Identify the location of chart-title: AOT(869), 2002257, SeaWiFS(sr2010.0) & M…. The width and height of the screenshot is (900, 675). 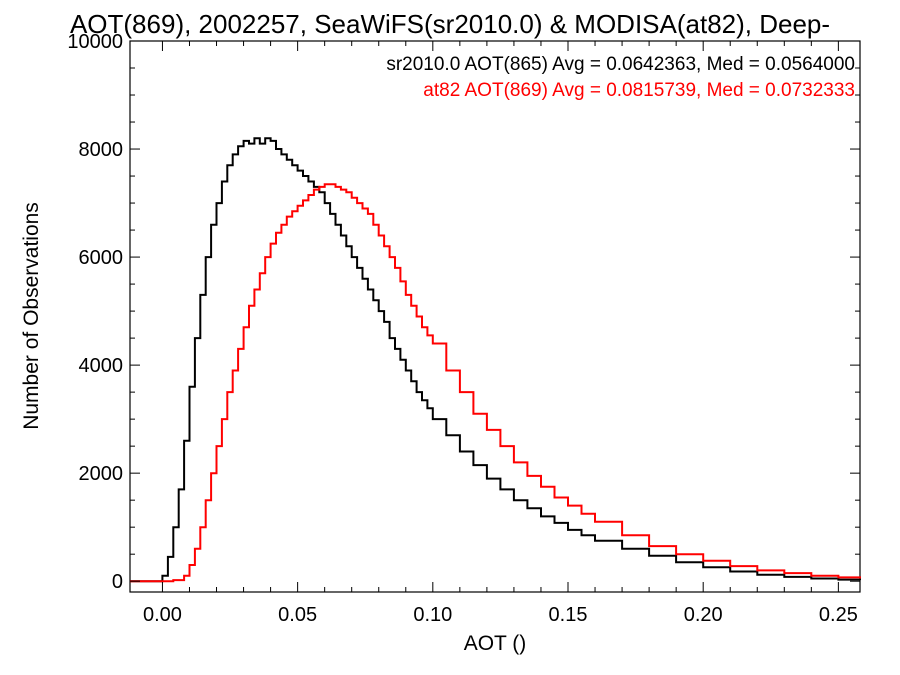
(450, 24).